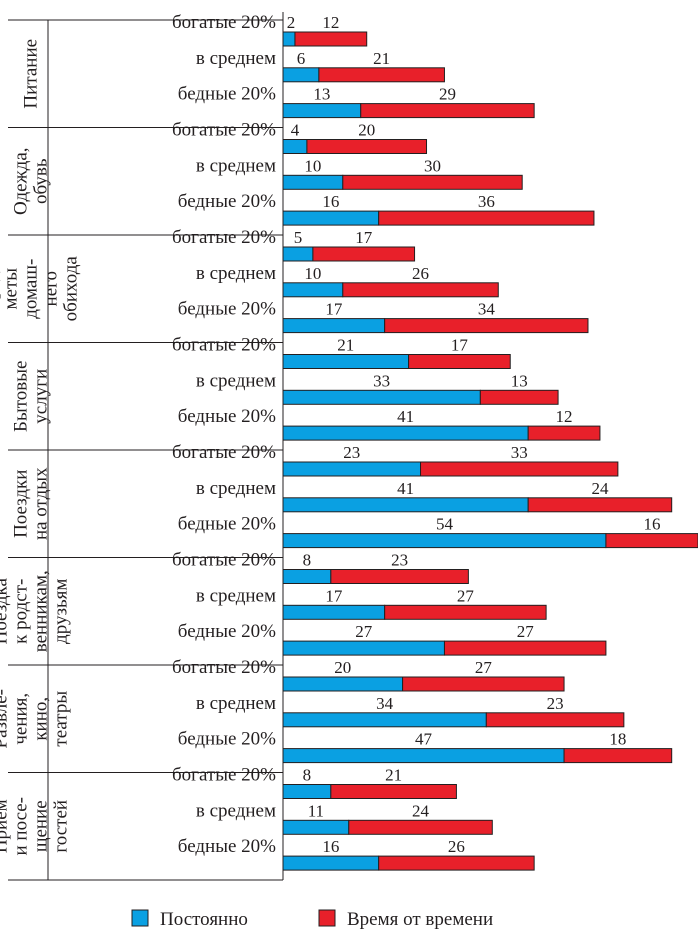 The height and width of the screenshot is (938, 698). What do you see at coordinates (61, 611) in the screenshot?
I see `group-label: друзьям` at bounding box center [61, 611].